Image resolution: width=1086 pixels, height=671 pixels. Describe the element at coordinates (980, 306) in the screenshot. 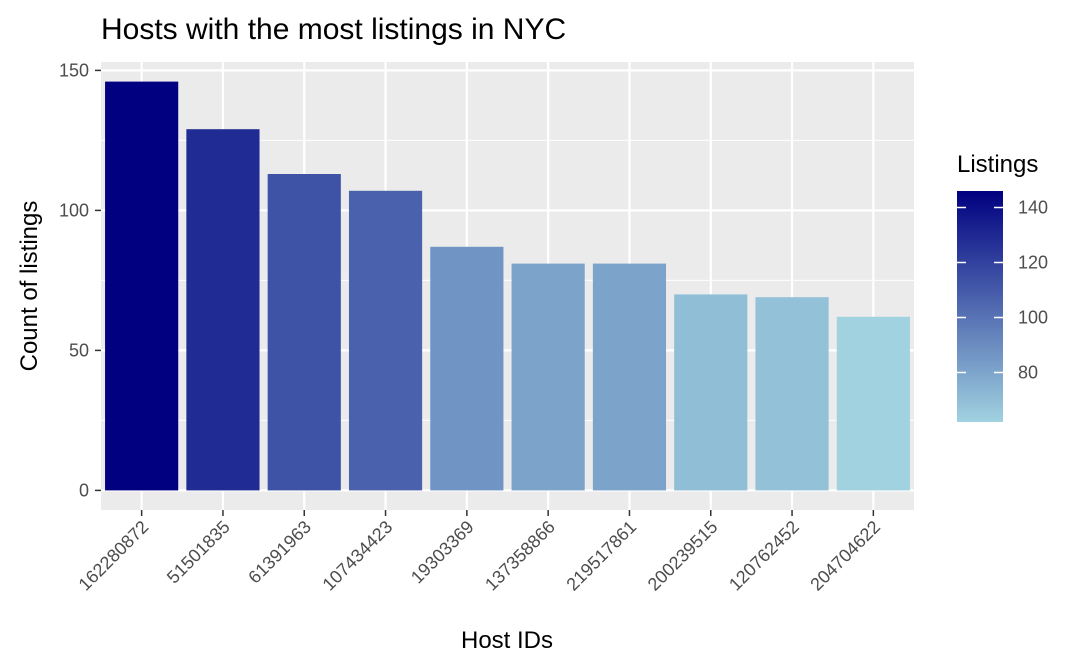

I see `legend-colorbar` at that location.